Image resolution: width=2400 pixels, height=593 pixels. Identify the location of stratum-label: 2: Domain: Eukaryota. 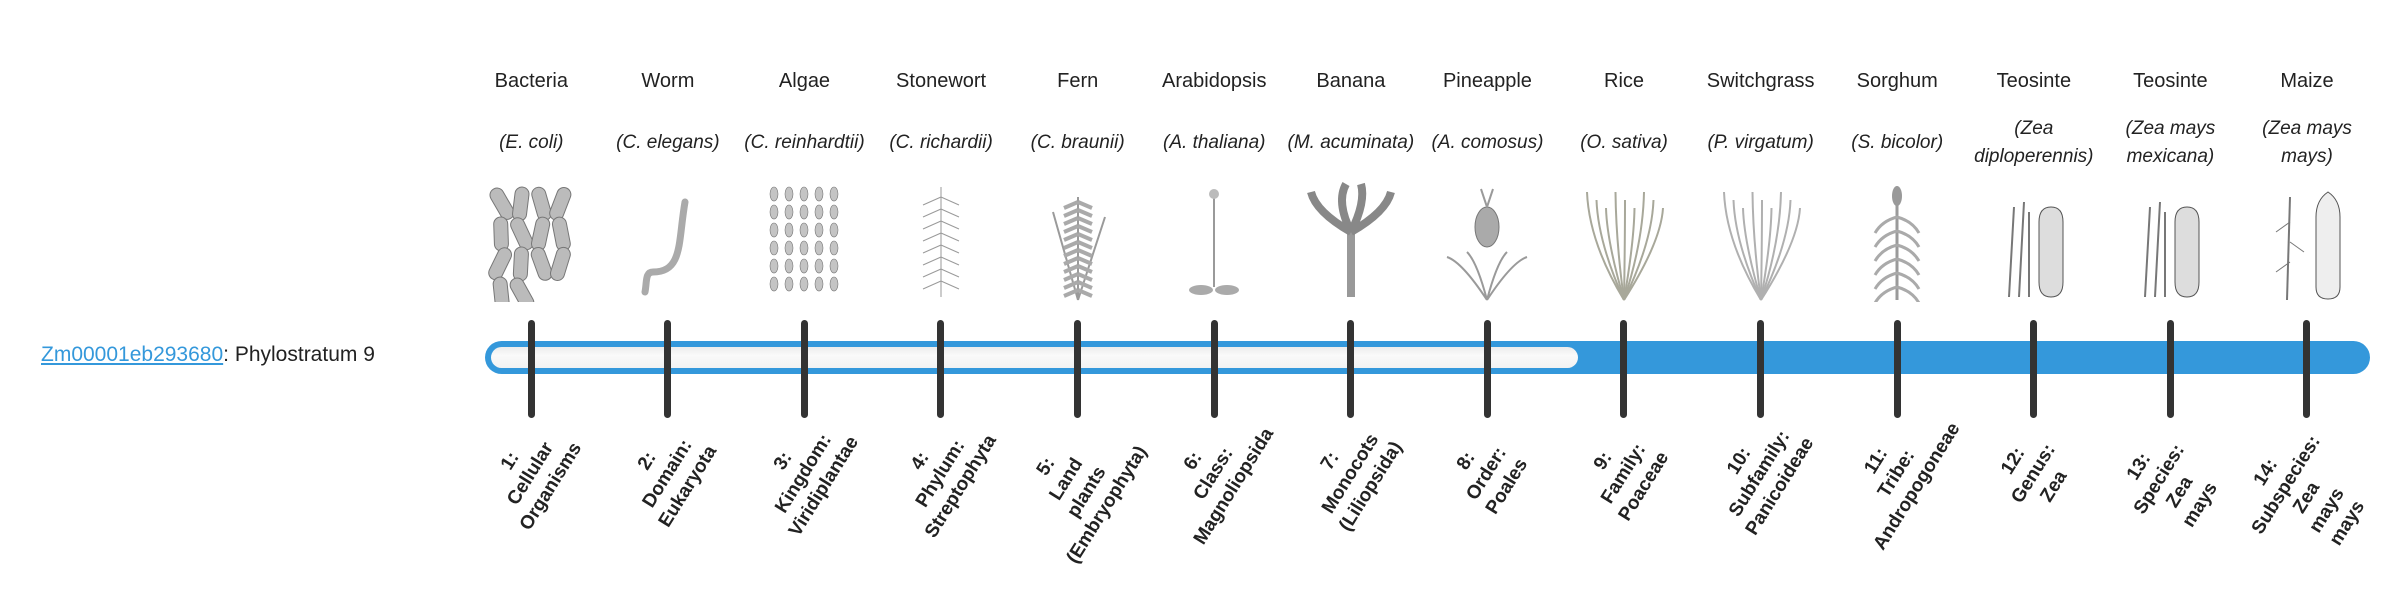
(677, 483).